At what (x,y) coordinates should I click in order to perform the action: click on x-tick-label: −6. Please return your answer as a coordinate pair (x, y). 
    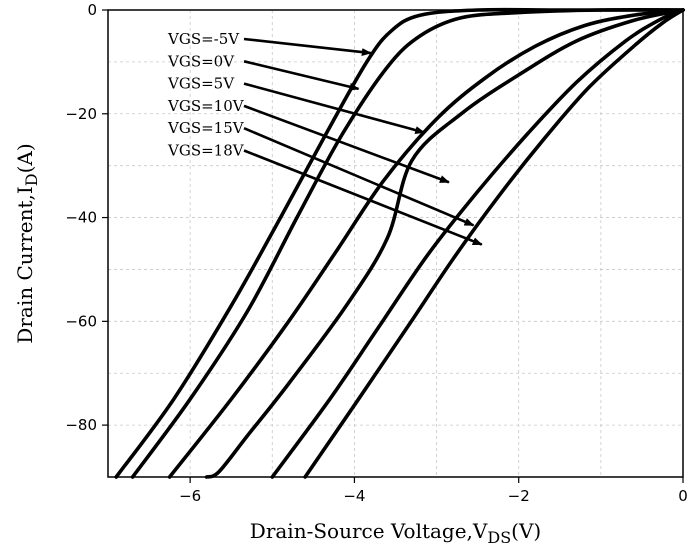
    Looking at the image, I should click on (190, 496).